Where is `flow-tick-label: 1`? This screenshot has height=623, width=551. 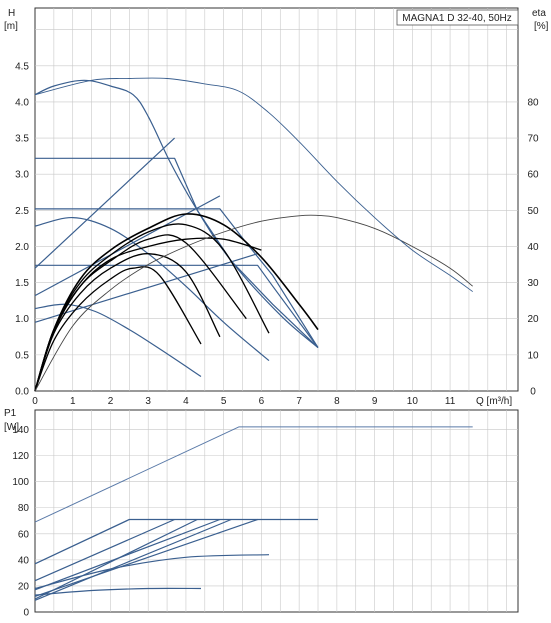 flow-tick-label: 1 is located at coordinates (73, 401).